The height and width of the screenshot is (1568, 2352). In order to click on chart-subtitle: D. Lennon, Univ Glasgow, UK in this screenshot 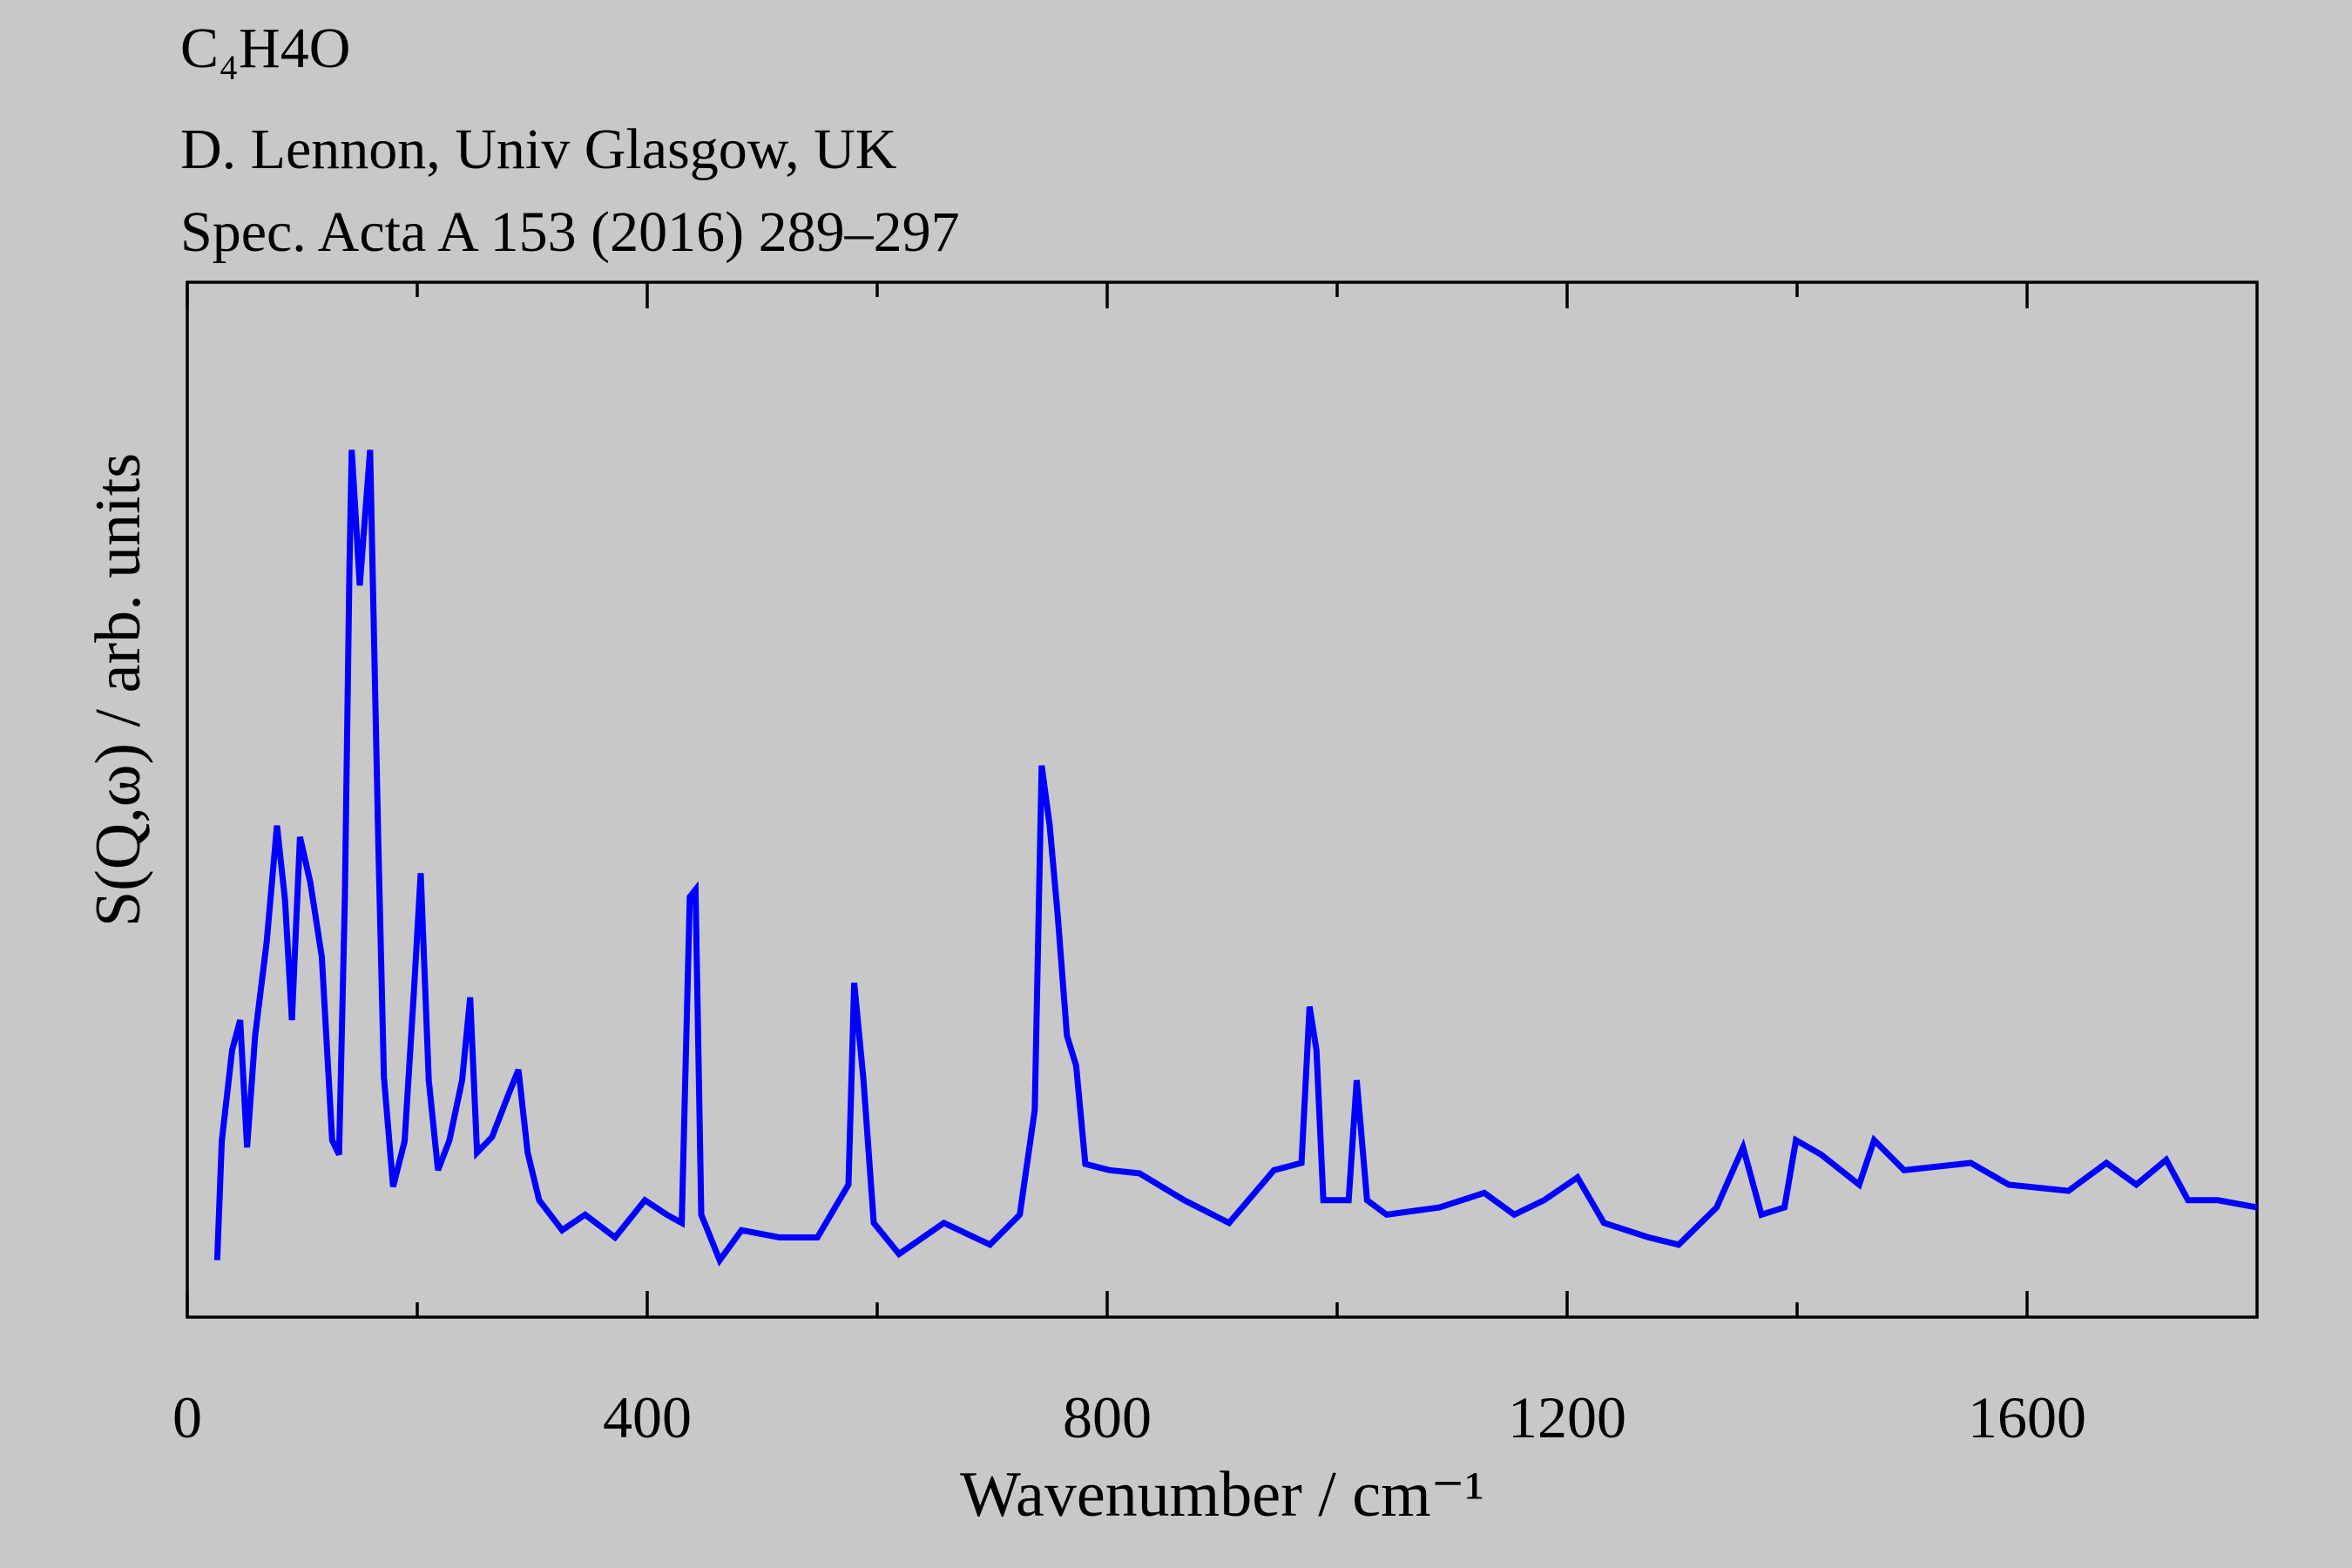, I will do `click(538, 150)`.